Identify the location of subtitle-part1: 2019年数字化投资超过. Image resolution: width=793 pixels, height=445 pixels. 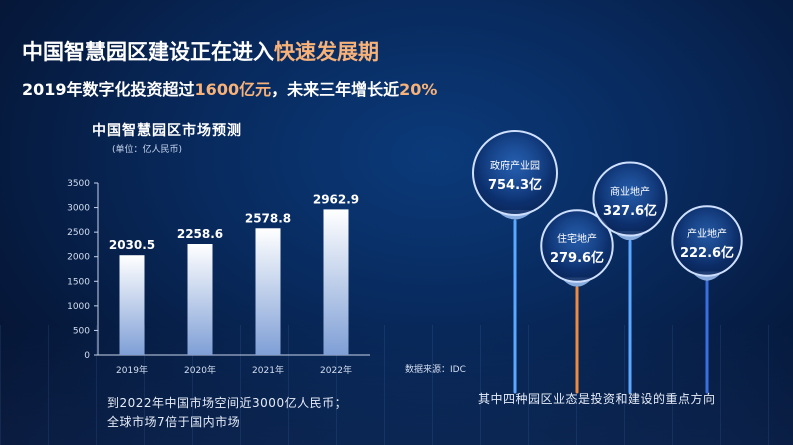
(108, 89).